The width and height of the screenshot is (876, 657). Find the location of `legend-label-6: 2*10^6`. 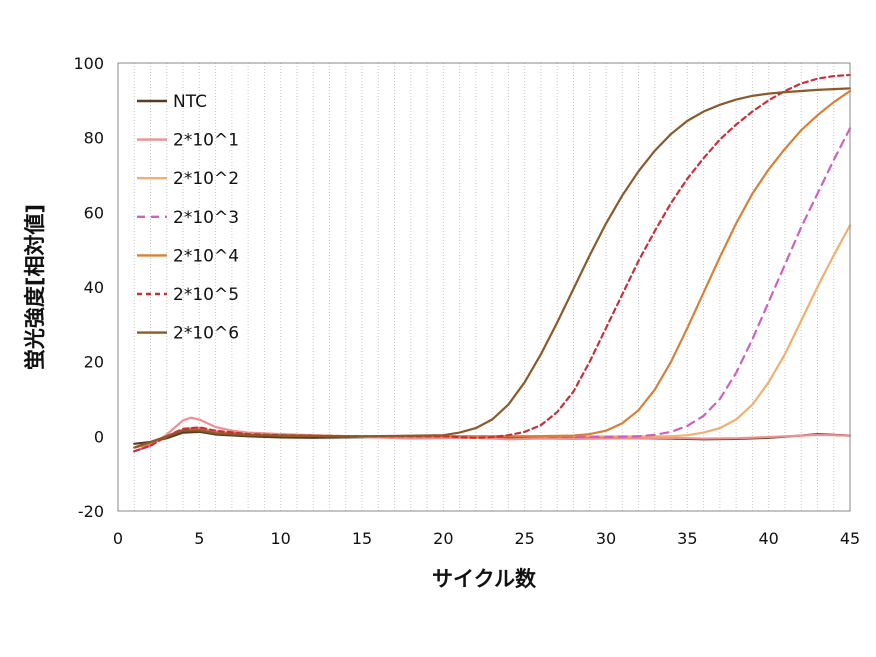

legend-label-6: 2*10^6 is located at coordinates (206, 334).